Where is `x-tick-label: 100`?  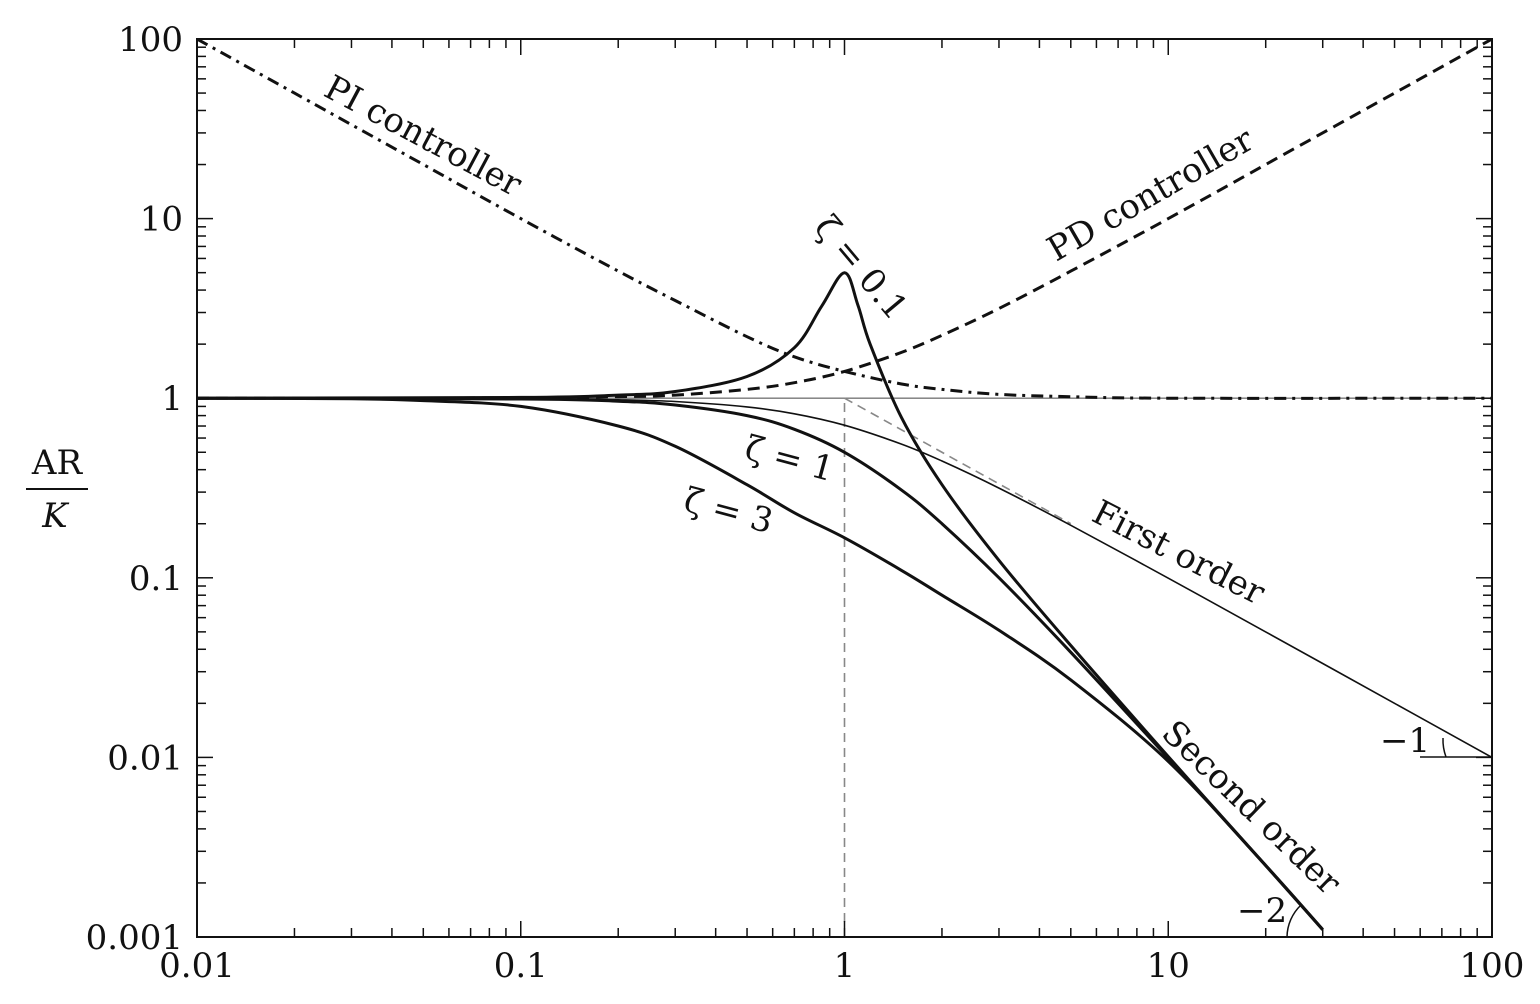 x-tick-label: 100 is located at coordinates (1492, 966).